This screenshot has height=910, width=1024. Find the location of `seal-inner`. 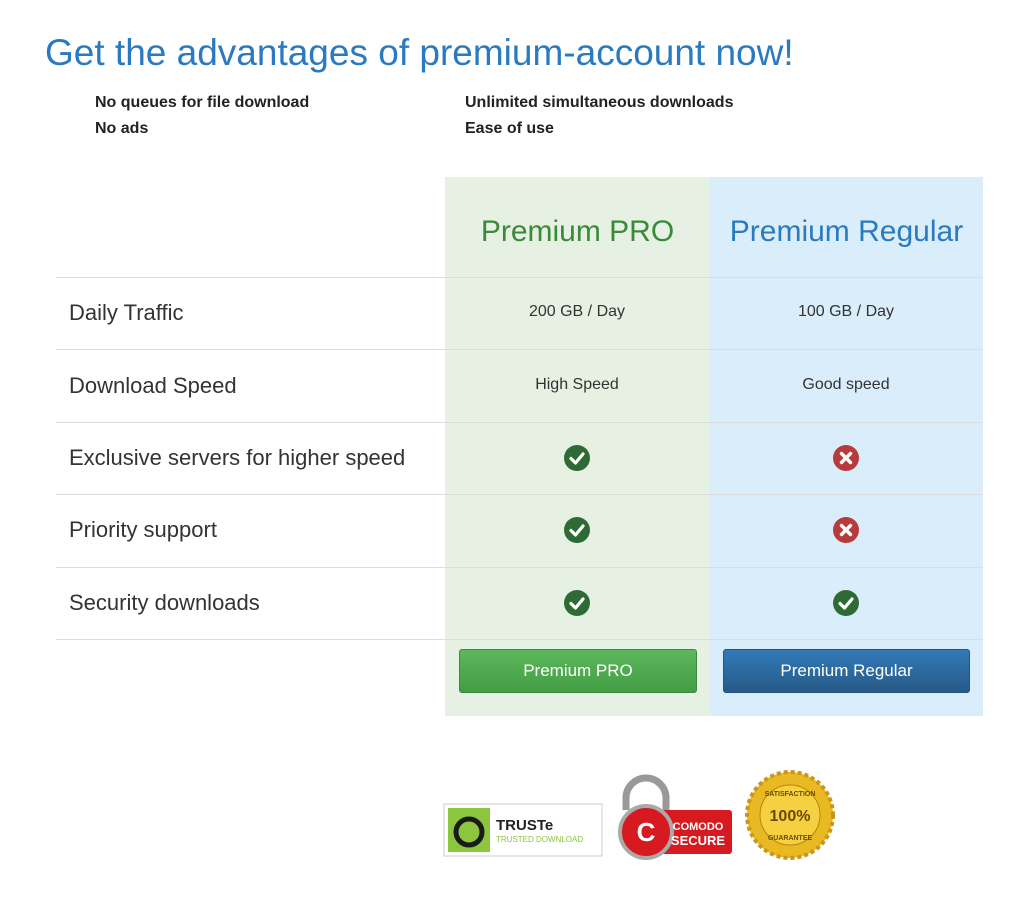

seal-inner is located at coordinates (790, 815).